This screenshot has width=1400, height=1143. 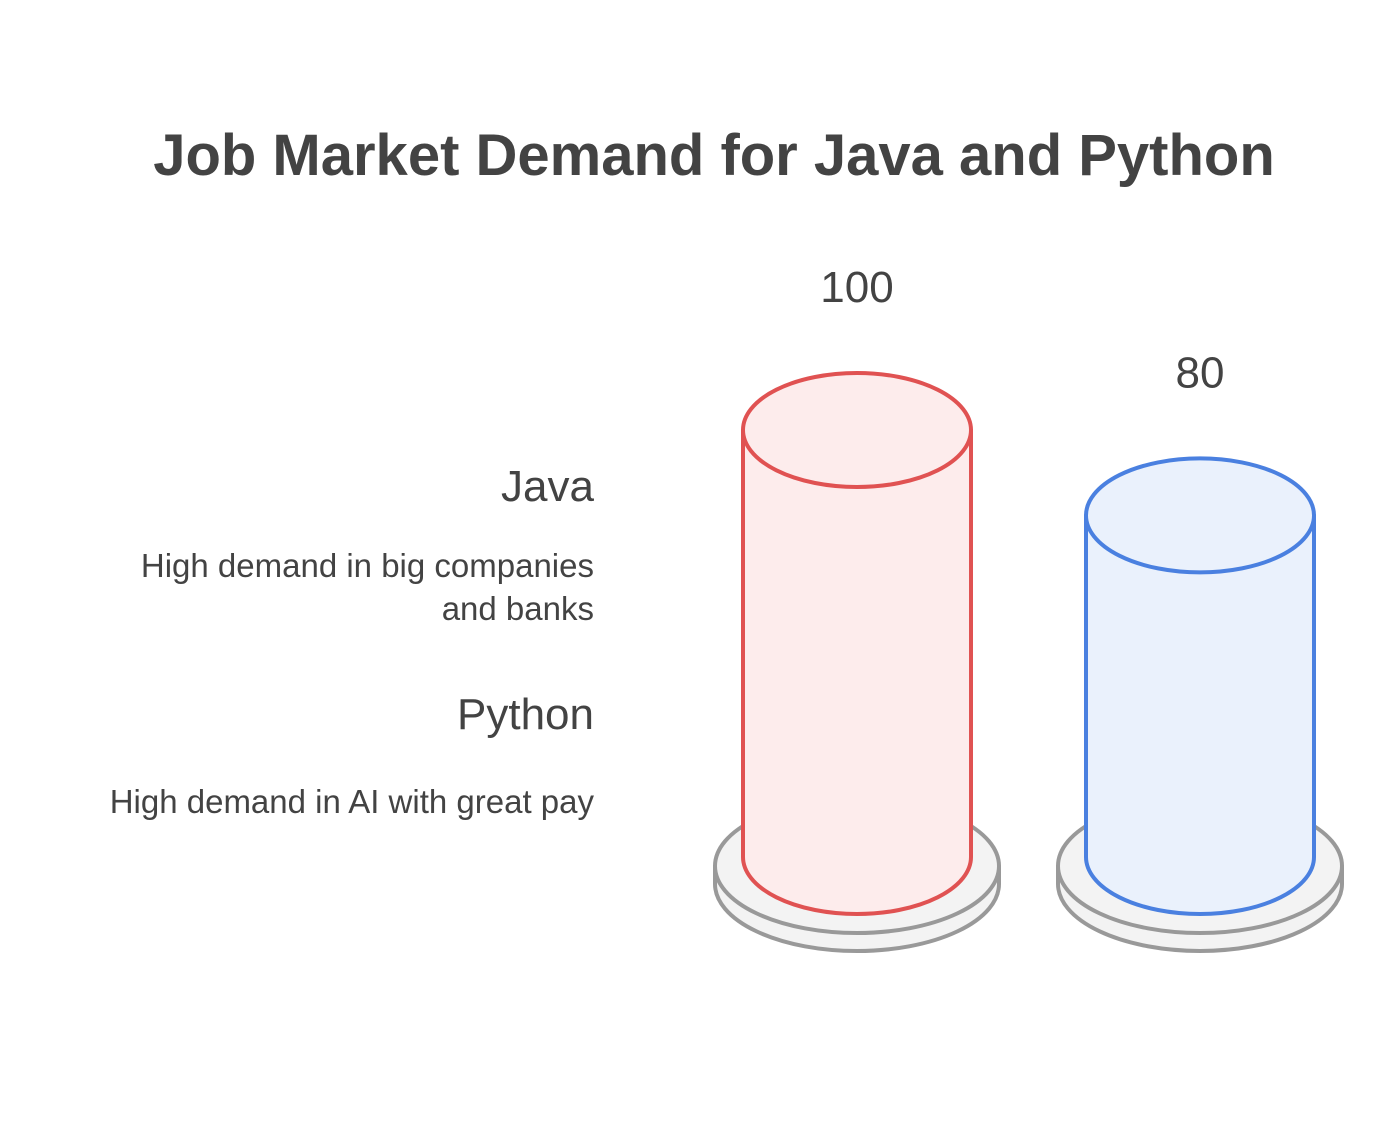 I want to click on bar-python: 80, so click(x=1200, y=650).